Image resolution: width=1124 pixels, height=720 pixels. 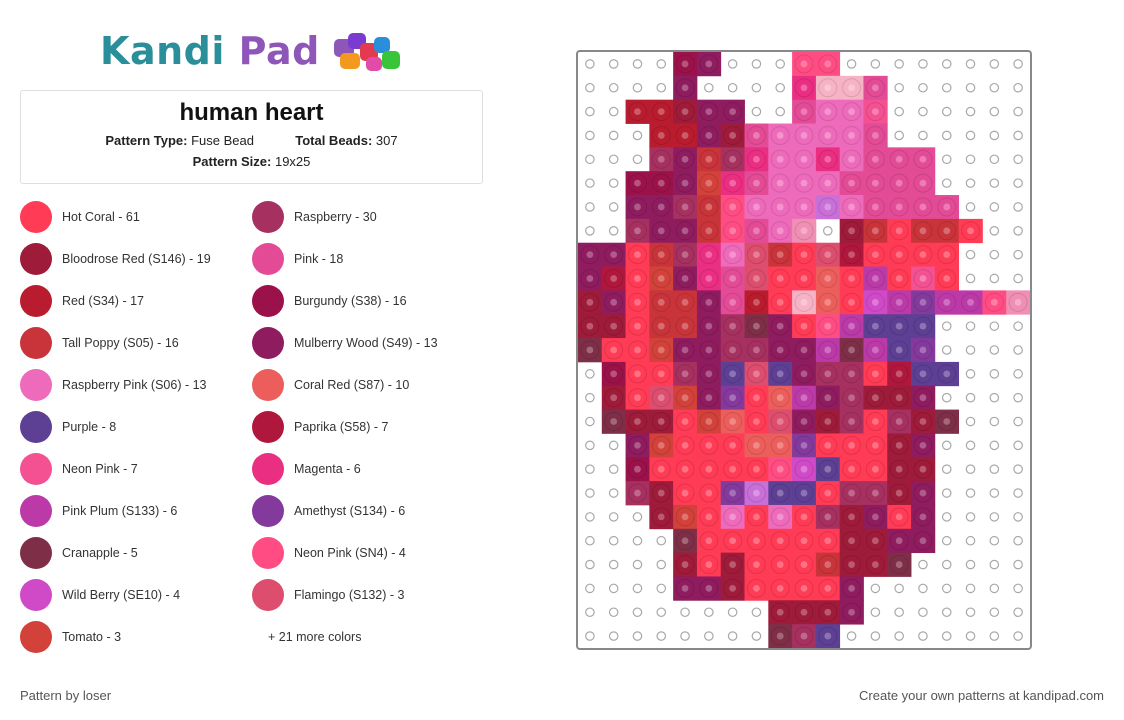 What do you see at coordinates (349, 595) in the screenshot?
I see `color-label: Flamingo (S132) - 3` at bounding box center [349, 595].